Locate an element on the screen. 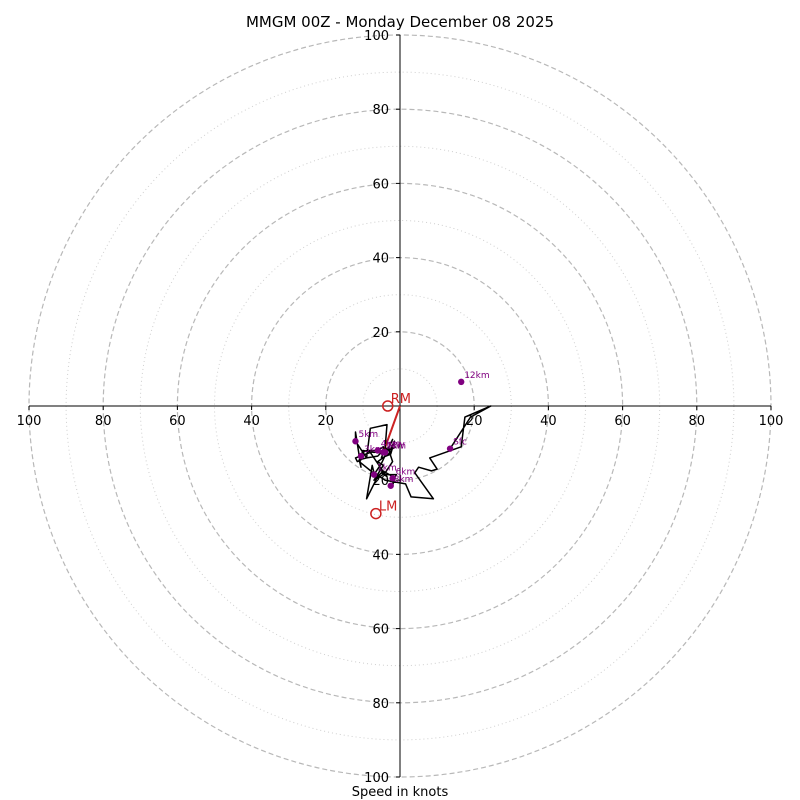 This screenshot has width=800, height=800. hodograph-trace is located at coordinates (423, 452).